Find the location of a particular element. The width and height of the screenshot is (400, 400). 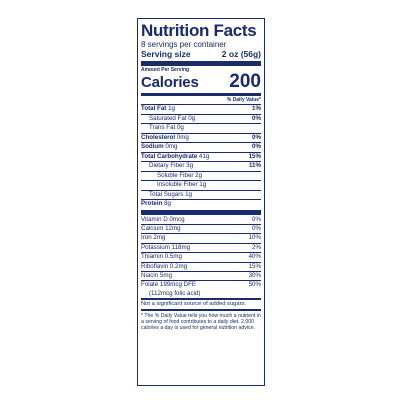

medium-divider is located at coordinates (201, 94).